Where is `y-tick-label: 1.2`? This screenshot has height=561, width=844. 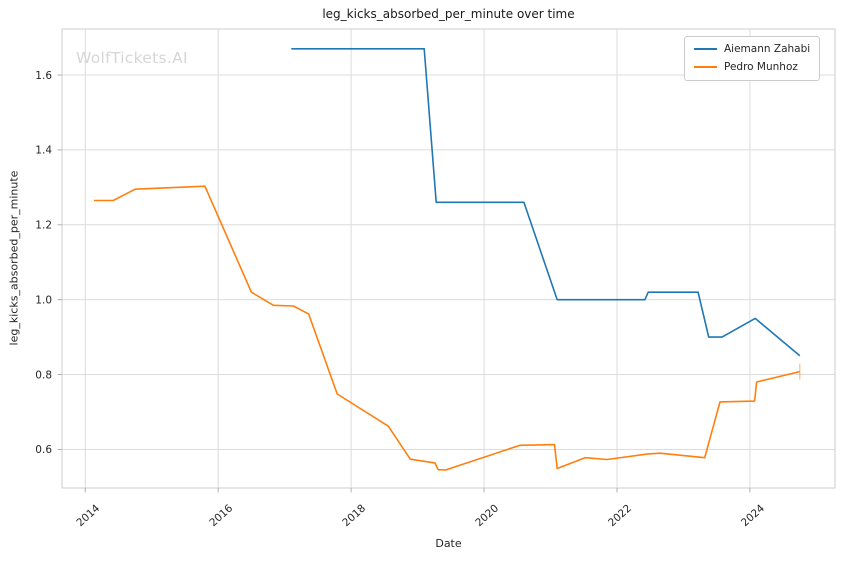 y-tick-label: 1.2 is located at coordinates (43, 226).